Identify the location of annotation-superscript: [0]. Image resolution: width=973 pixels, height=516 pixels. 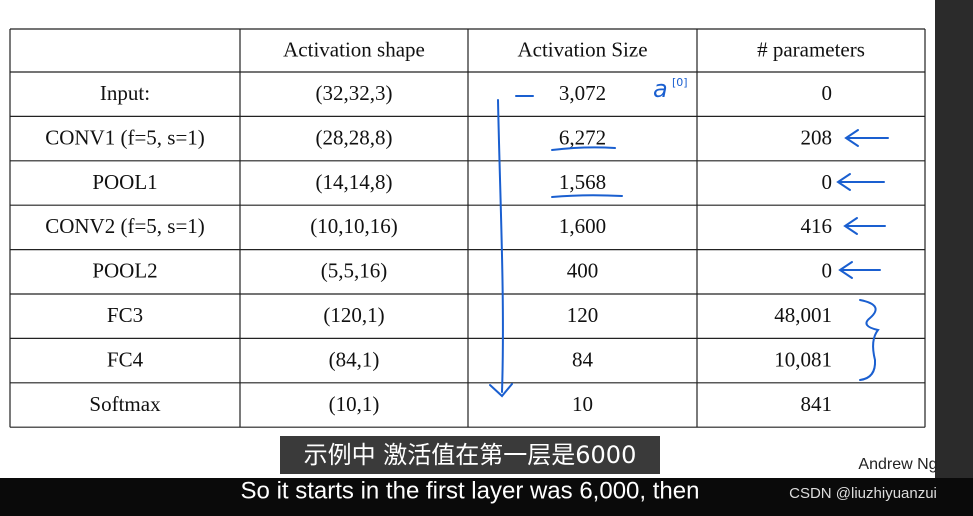
(680, 82).